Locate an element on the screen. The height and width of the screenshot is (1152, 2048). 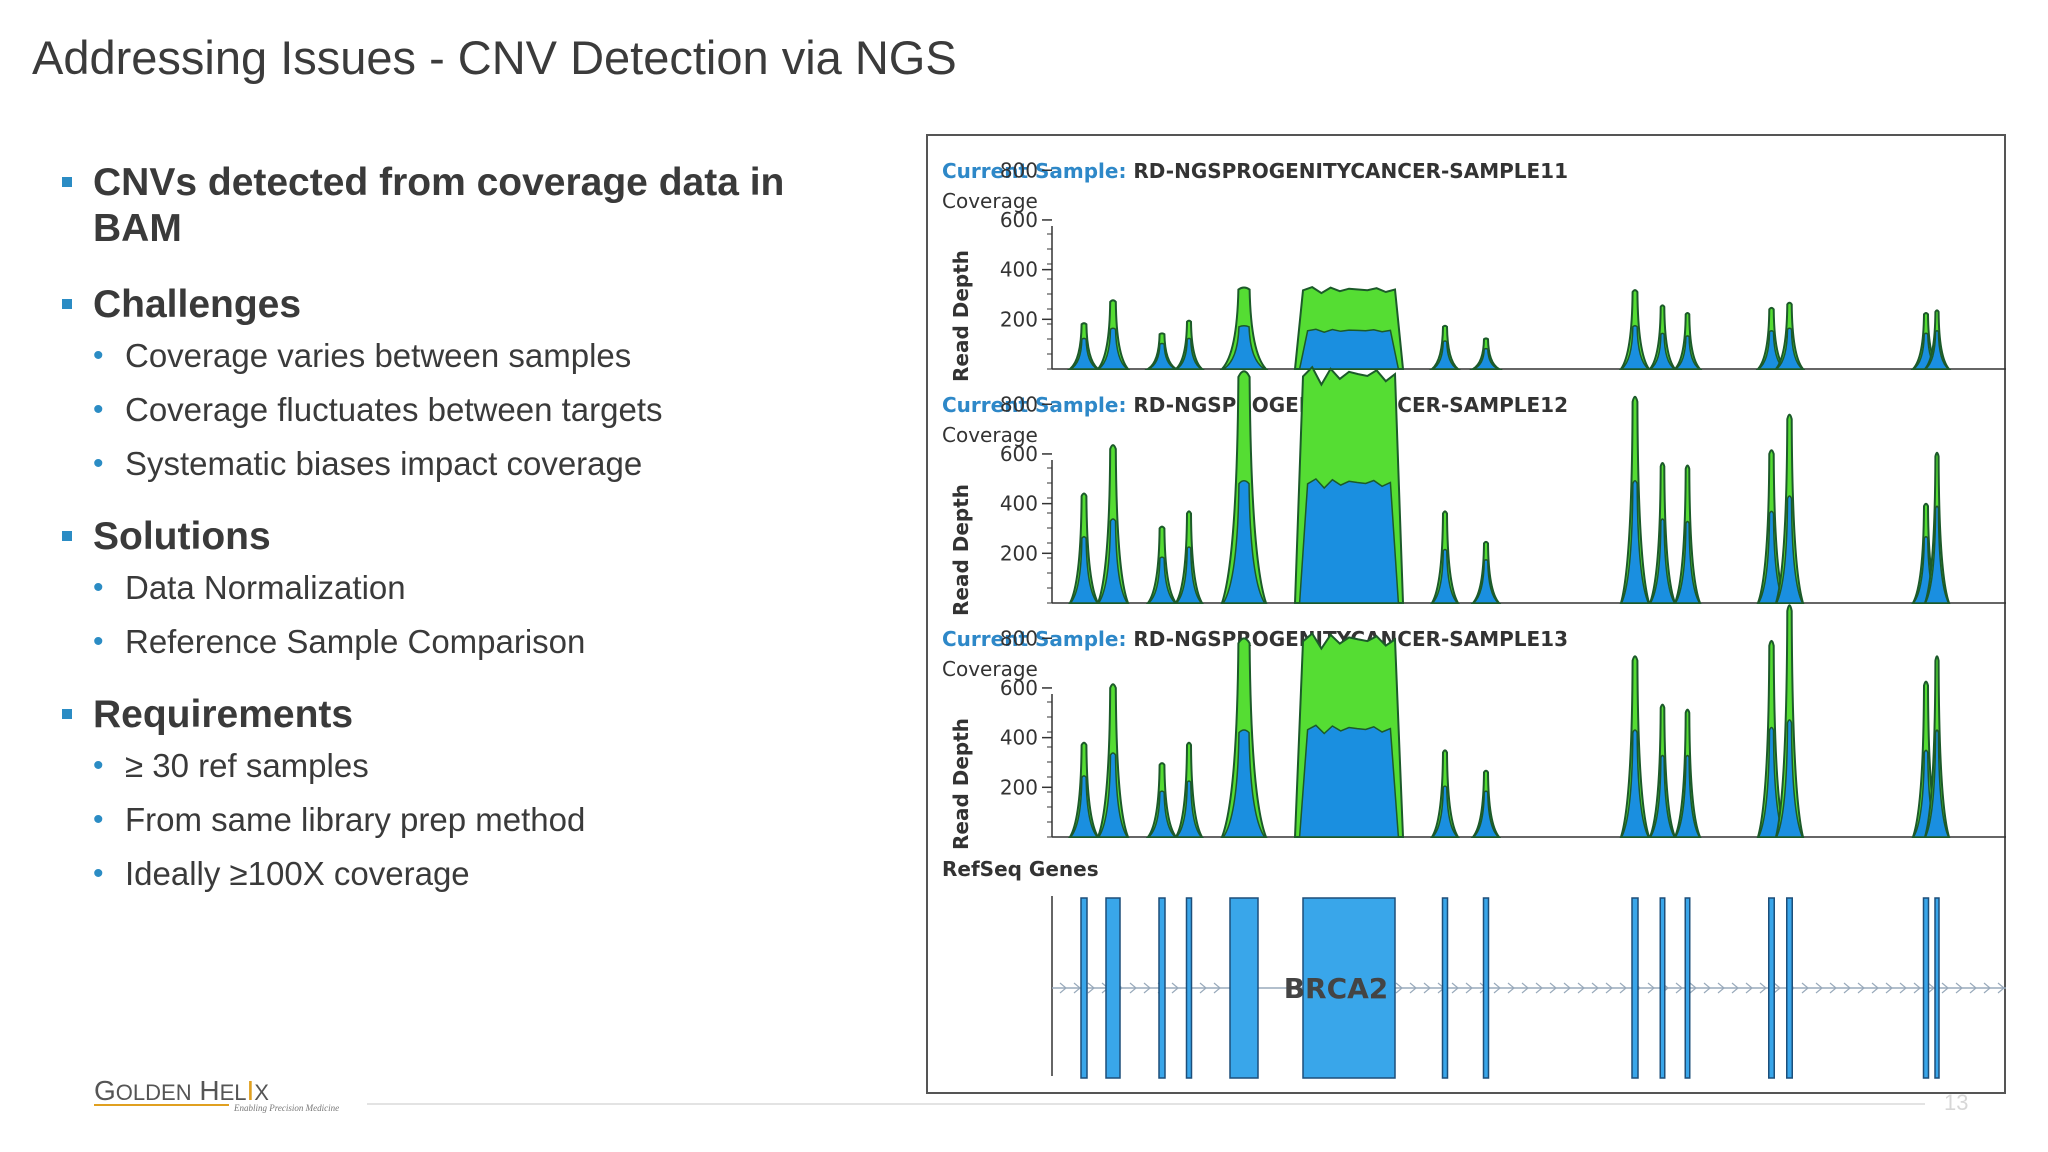
bullet-requirements: Requirements is located at coordinates (442, 715).